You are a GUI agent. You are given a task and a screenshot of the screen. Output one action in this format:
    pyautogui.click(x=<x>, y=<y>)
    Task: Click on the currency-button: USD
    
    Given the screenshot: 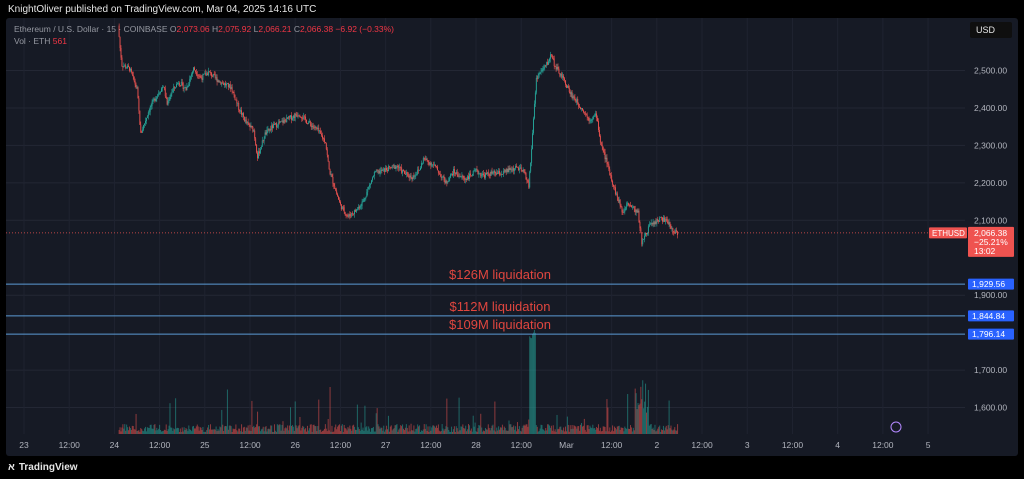 What is the action you would take?
    pyautogui.click(x=991, y=30)
    